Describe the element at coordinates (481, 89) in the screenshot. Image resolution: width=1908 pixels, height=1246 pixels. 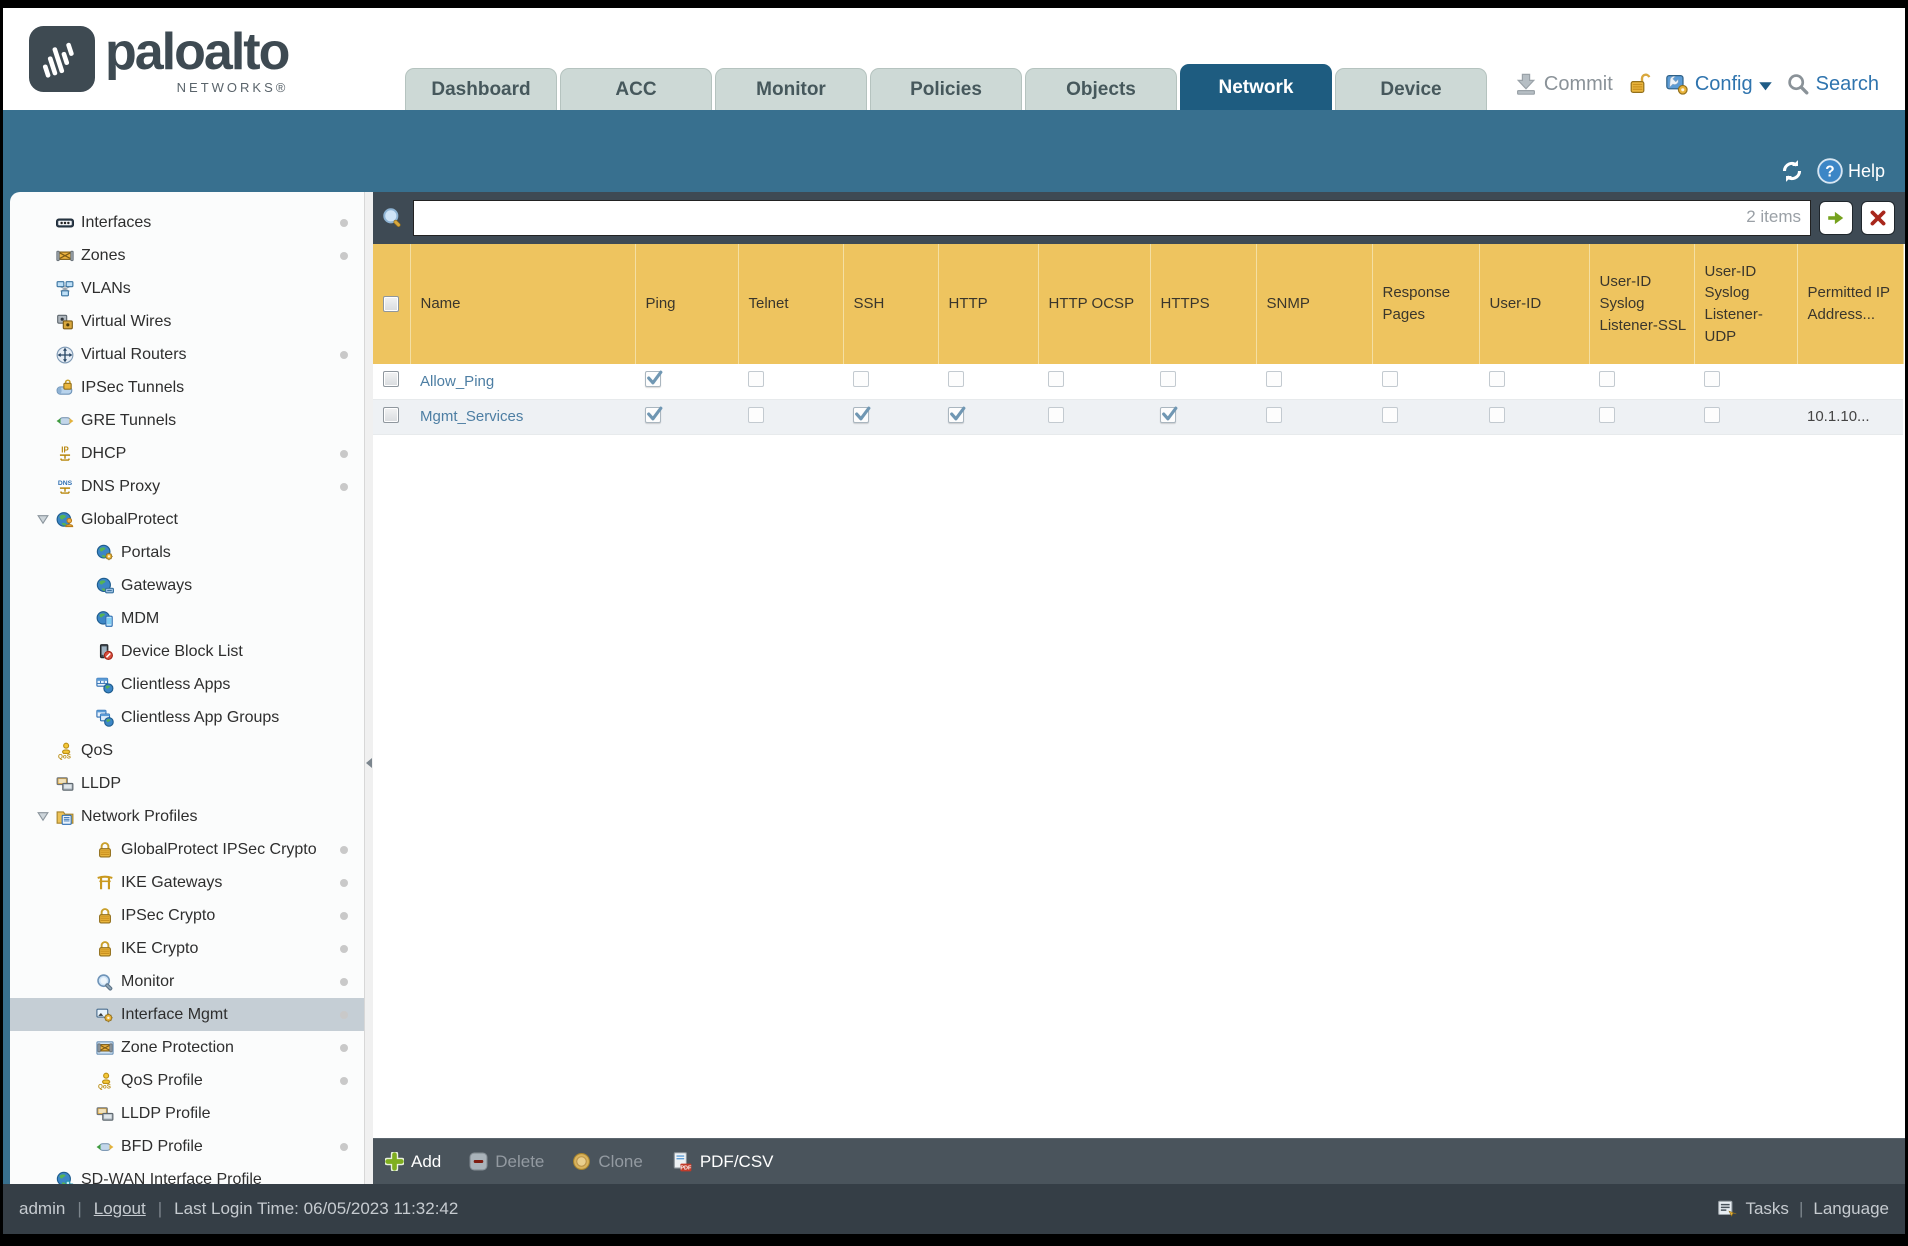
I see `tab-dashboard: Dashboard` at that location.